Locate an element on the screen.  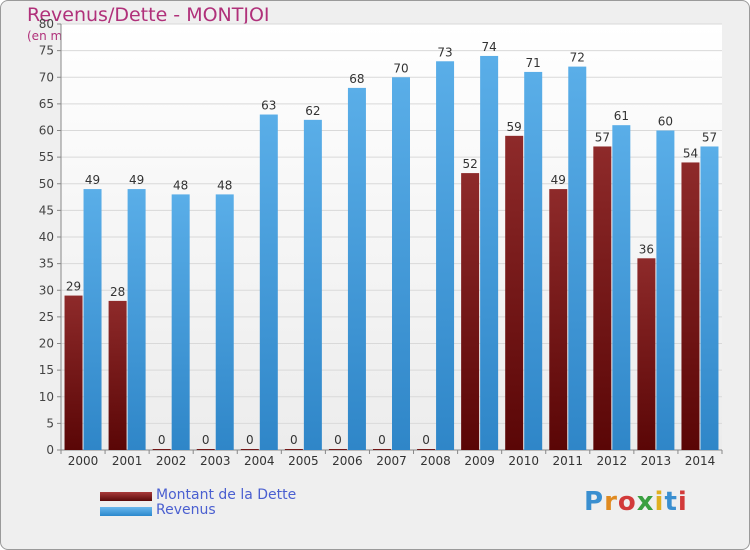
y-tick-label: 5 is located at coordinates (50, 423).